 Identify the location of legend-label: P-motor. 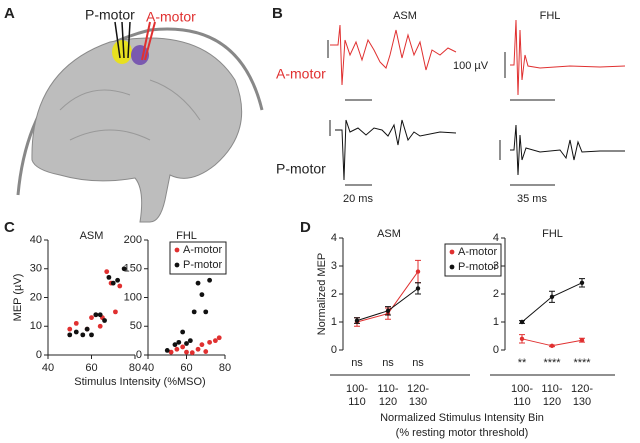
(202, 265).